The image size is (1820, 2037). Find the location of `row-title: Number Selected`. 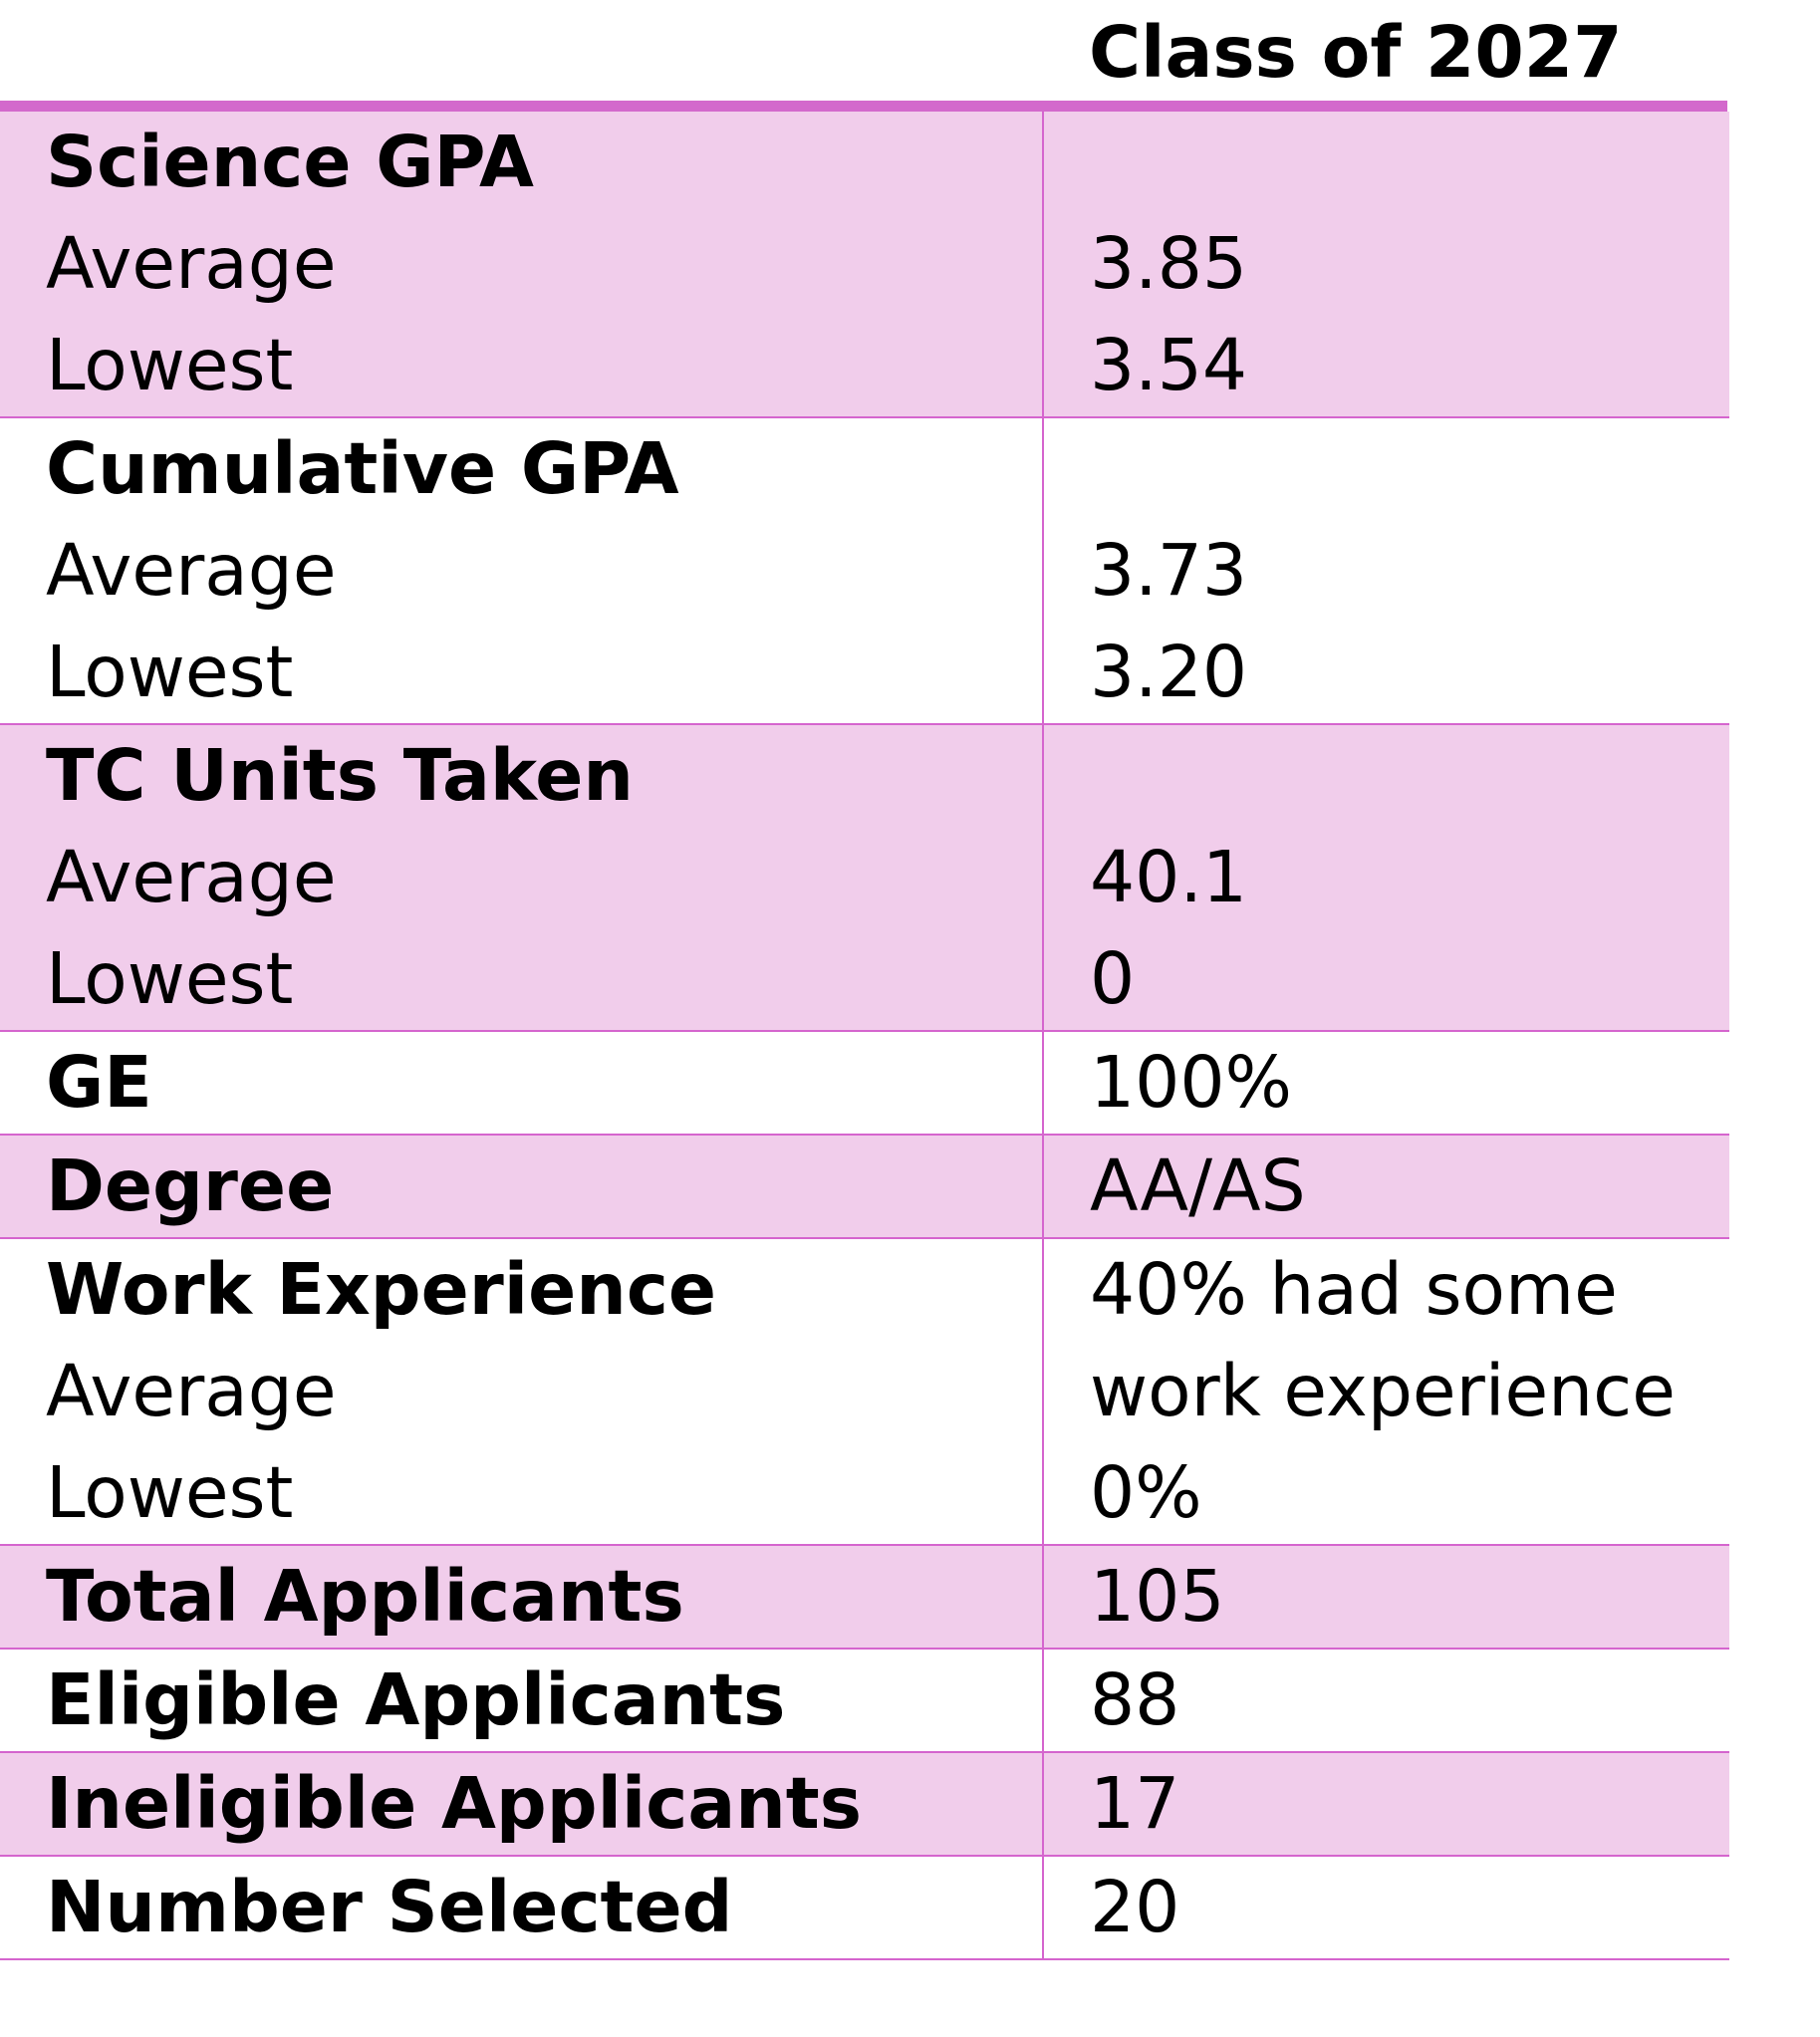

row-title: Number Selected is located at coordinates (389, 1907).